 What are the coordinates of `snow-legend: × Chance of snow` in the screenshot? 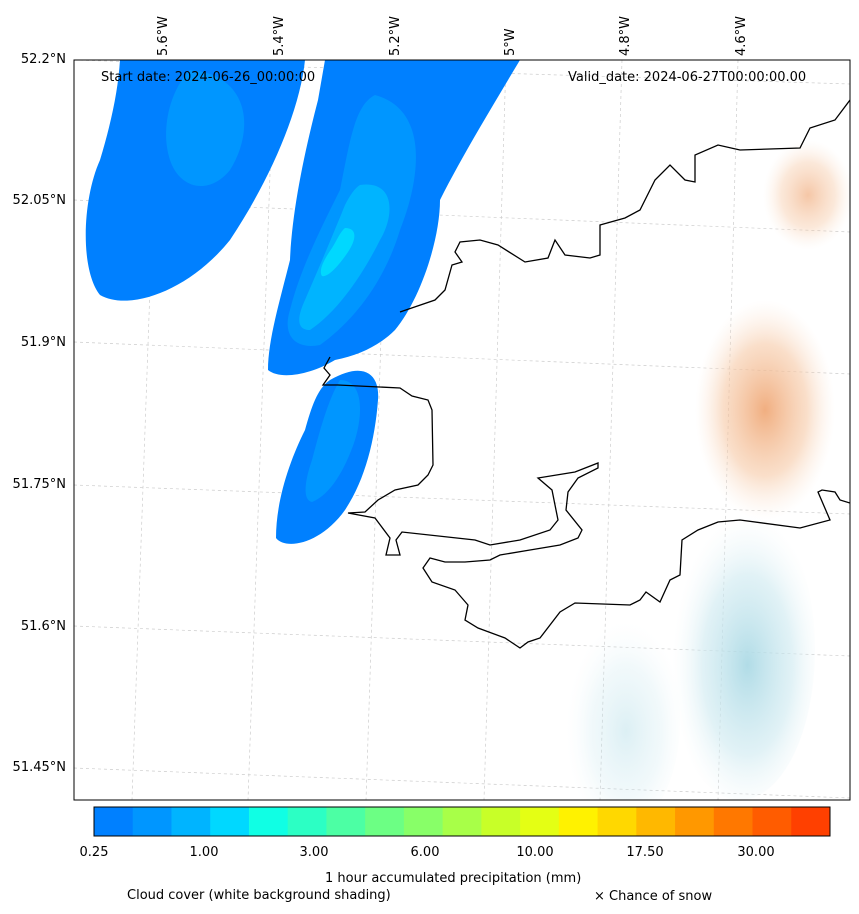 It's located at (653, 896).